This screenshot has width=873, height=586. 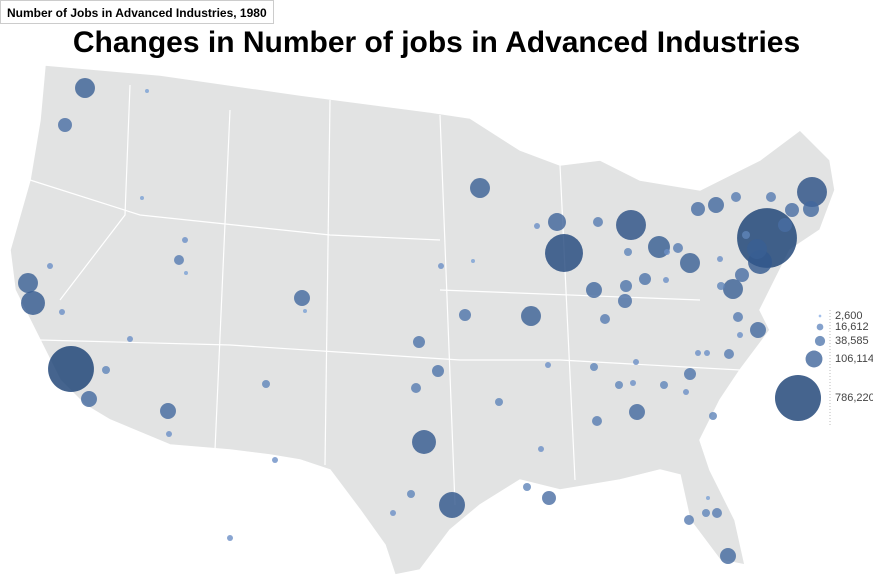 I want to click on legend-label: 786,220, so click(x=854, y=398).